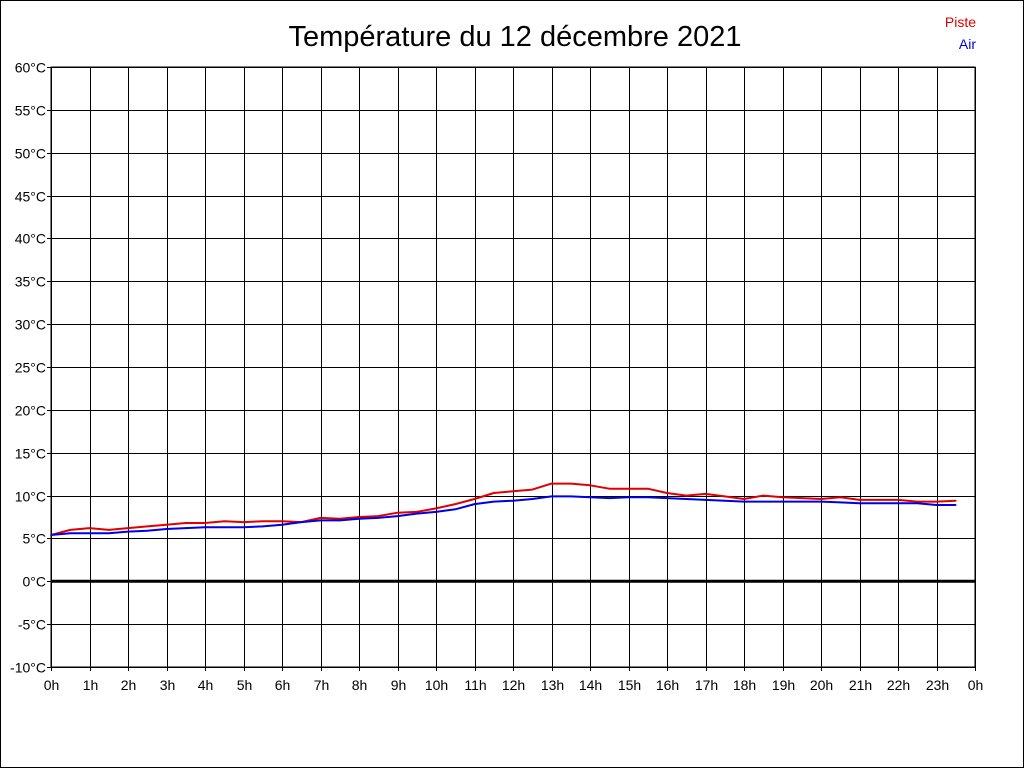  I want to click on chart-series, so click(503, 509).